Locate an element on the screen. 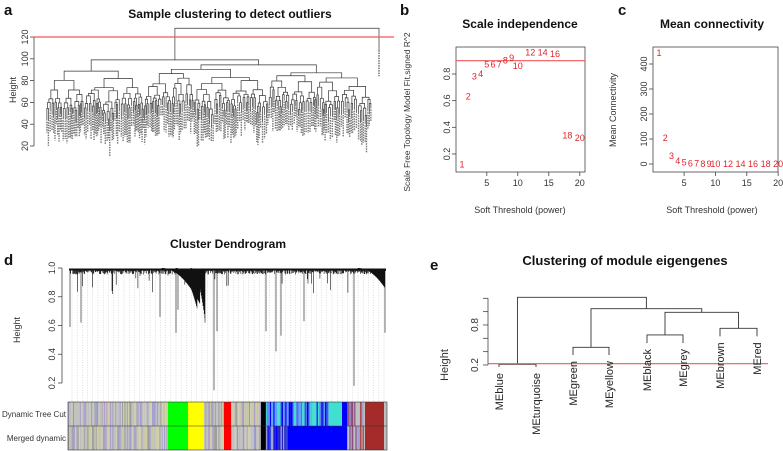  x-tick-label: 5 is located at coordinates (486, 183).